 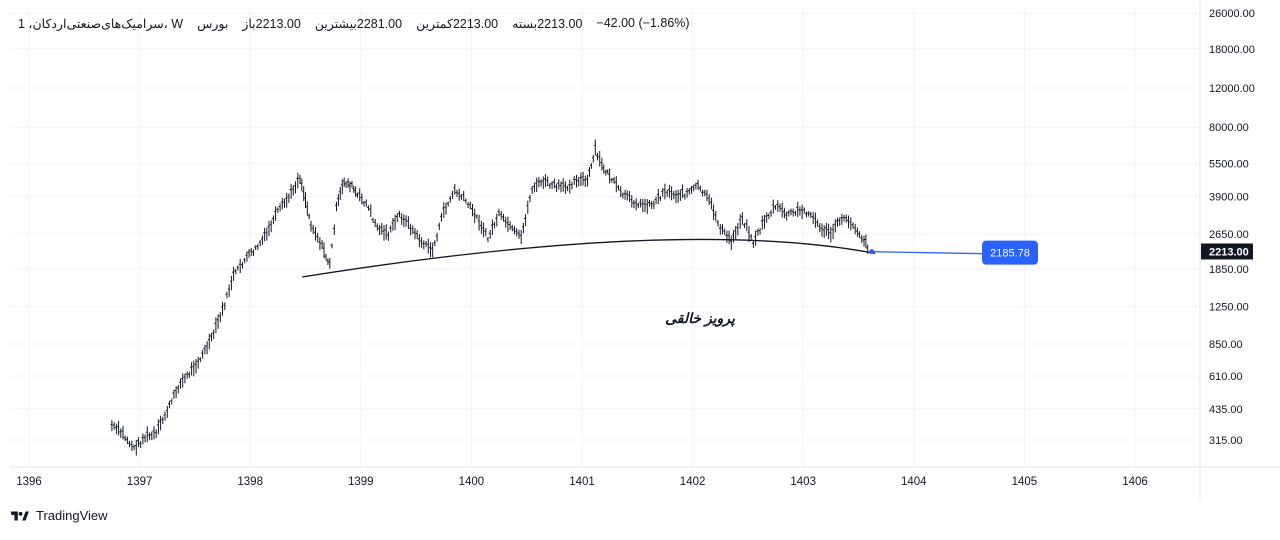 I want to click on time-tick-label: 1398, so click(x=250, y=482).